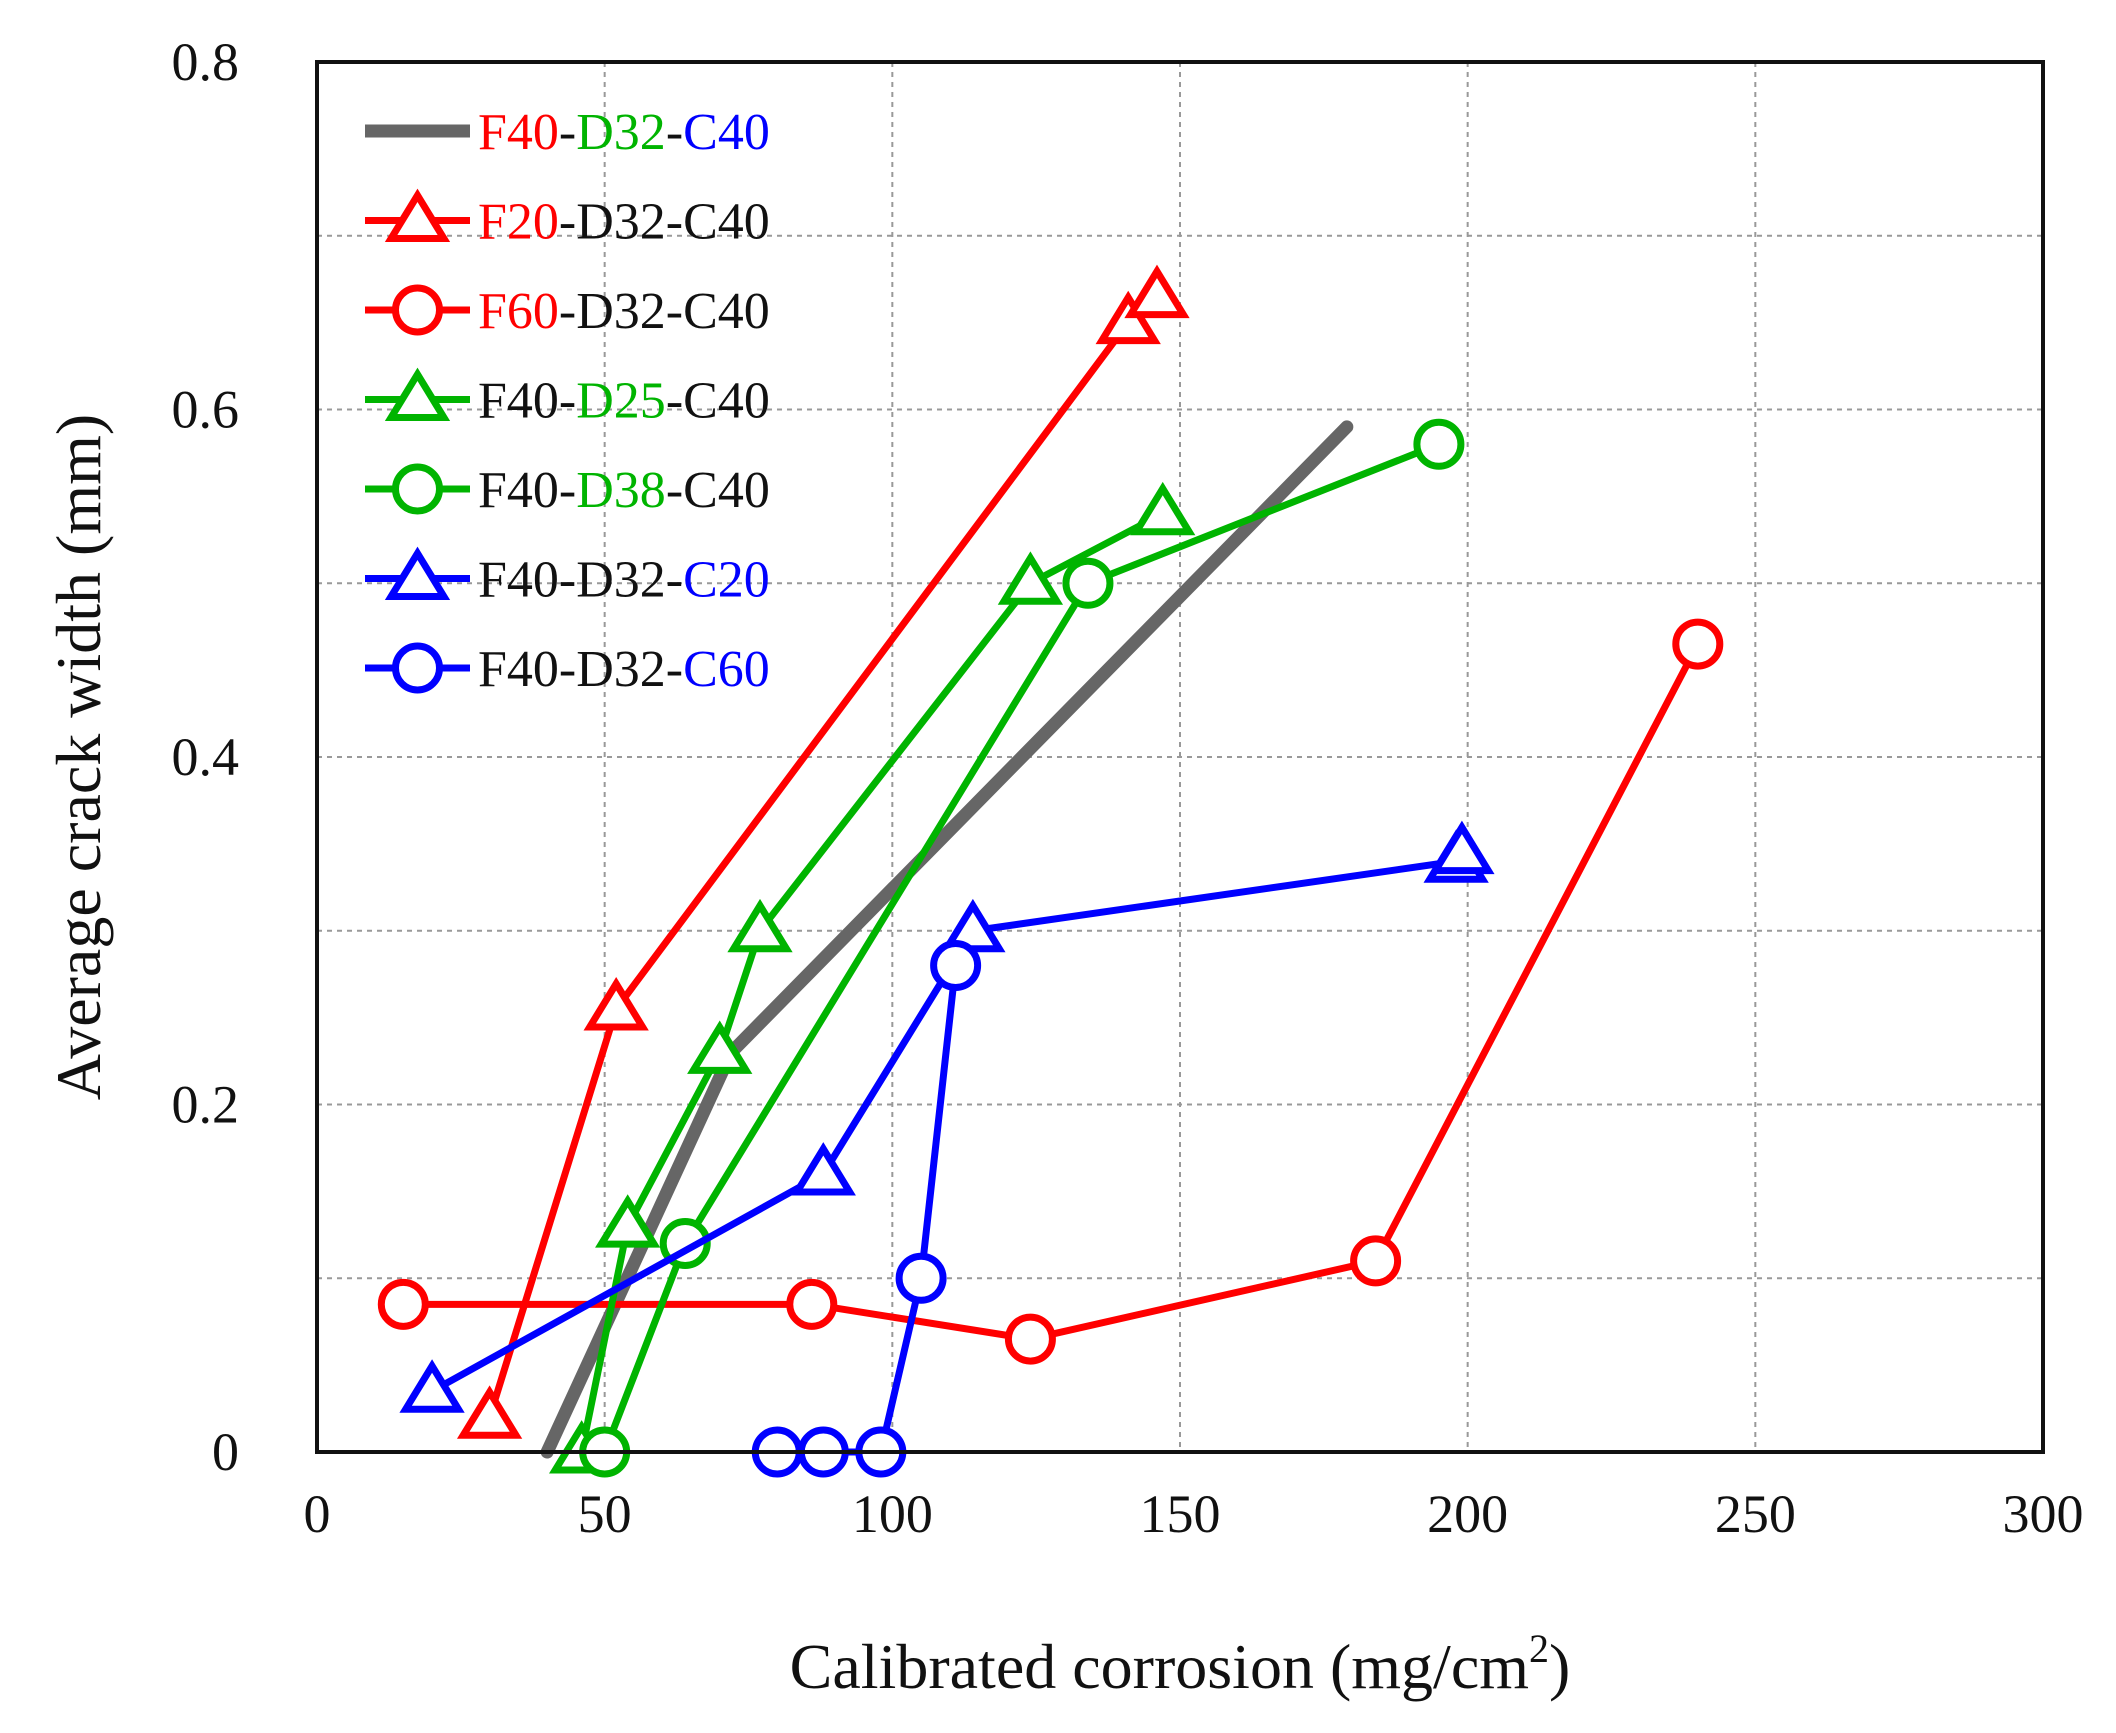 This screenshot has height=1733, width=2116. I want to click on series-line, so click(866, 1209).